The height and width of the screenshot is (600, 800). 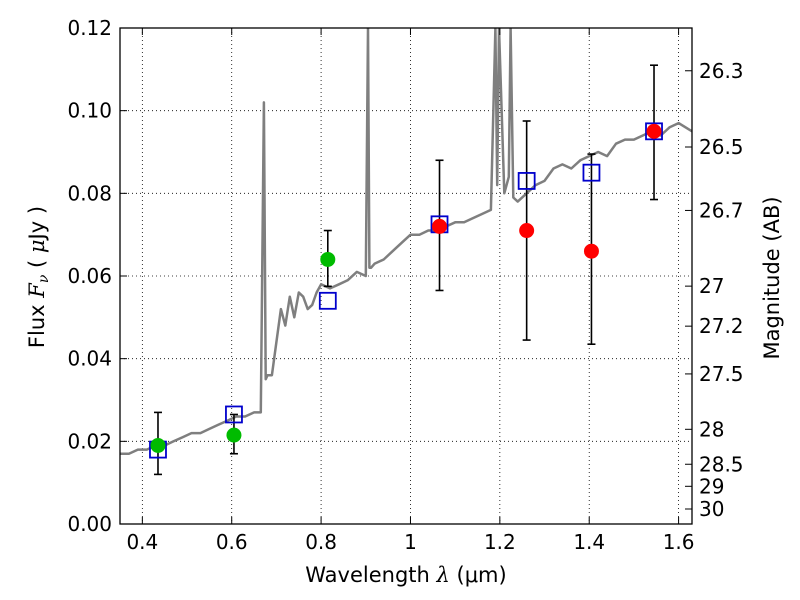 I want to click on x-tick-label: 1.2, so click(x=500, y=542).